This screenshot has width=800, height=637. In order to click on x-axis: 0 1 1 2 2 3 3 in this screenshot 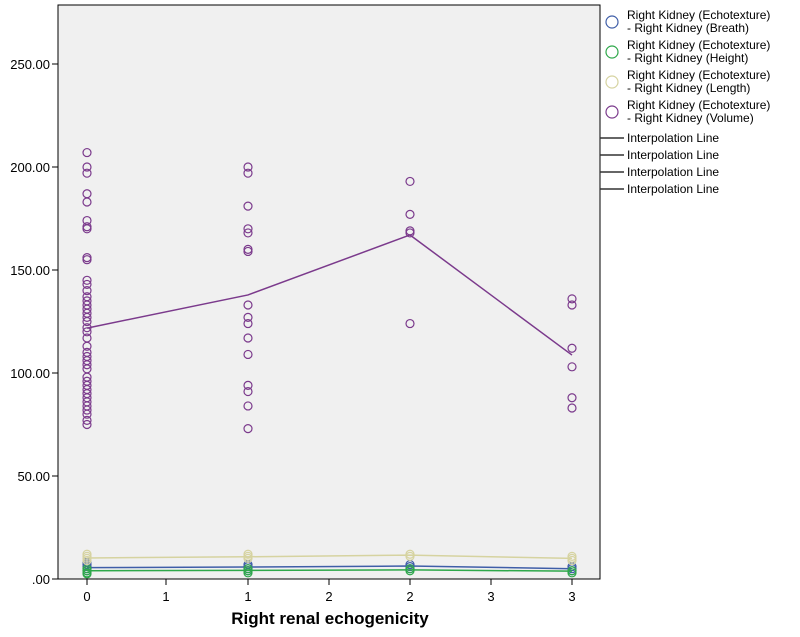, I will do `click(329, 591)`.